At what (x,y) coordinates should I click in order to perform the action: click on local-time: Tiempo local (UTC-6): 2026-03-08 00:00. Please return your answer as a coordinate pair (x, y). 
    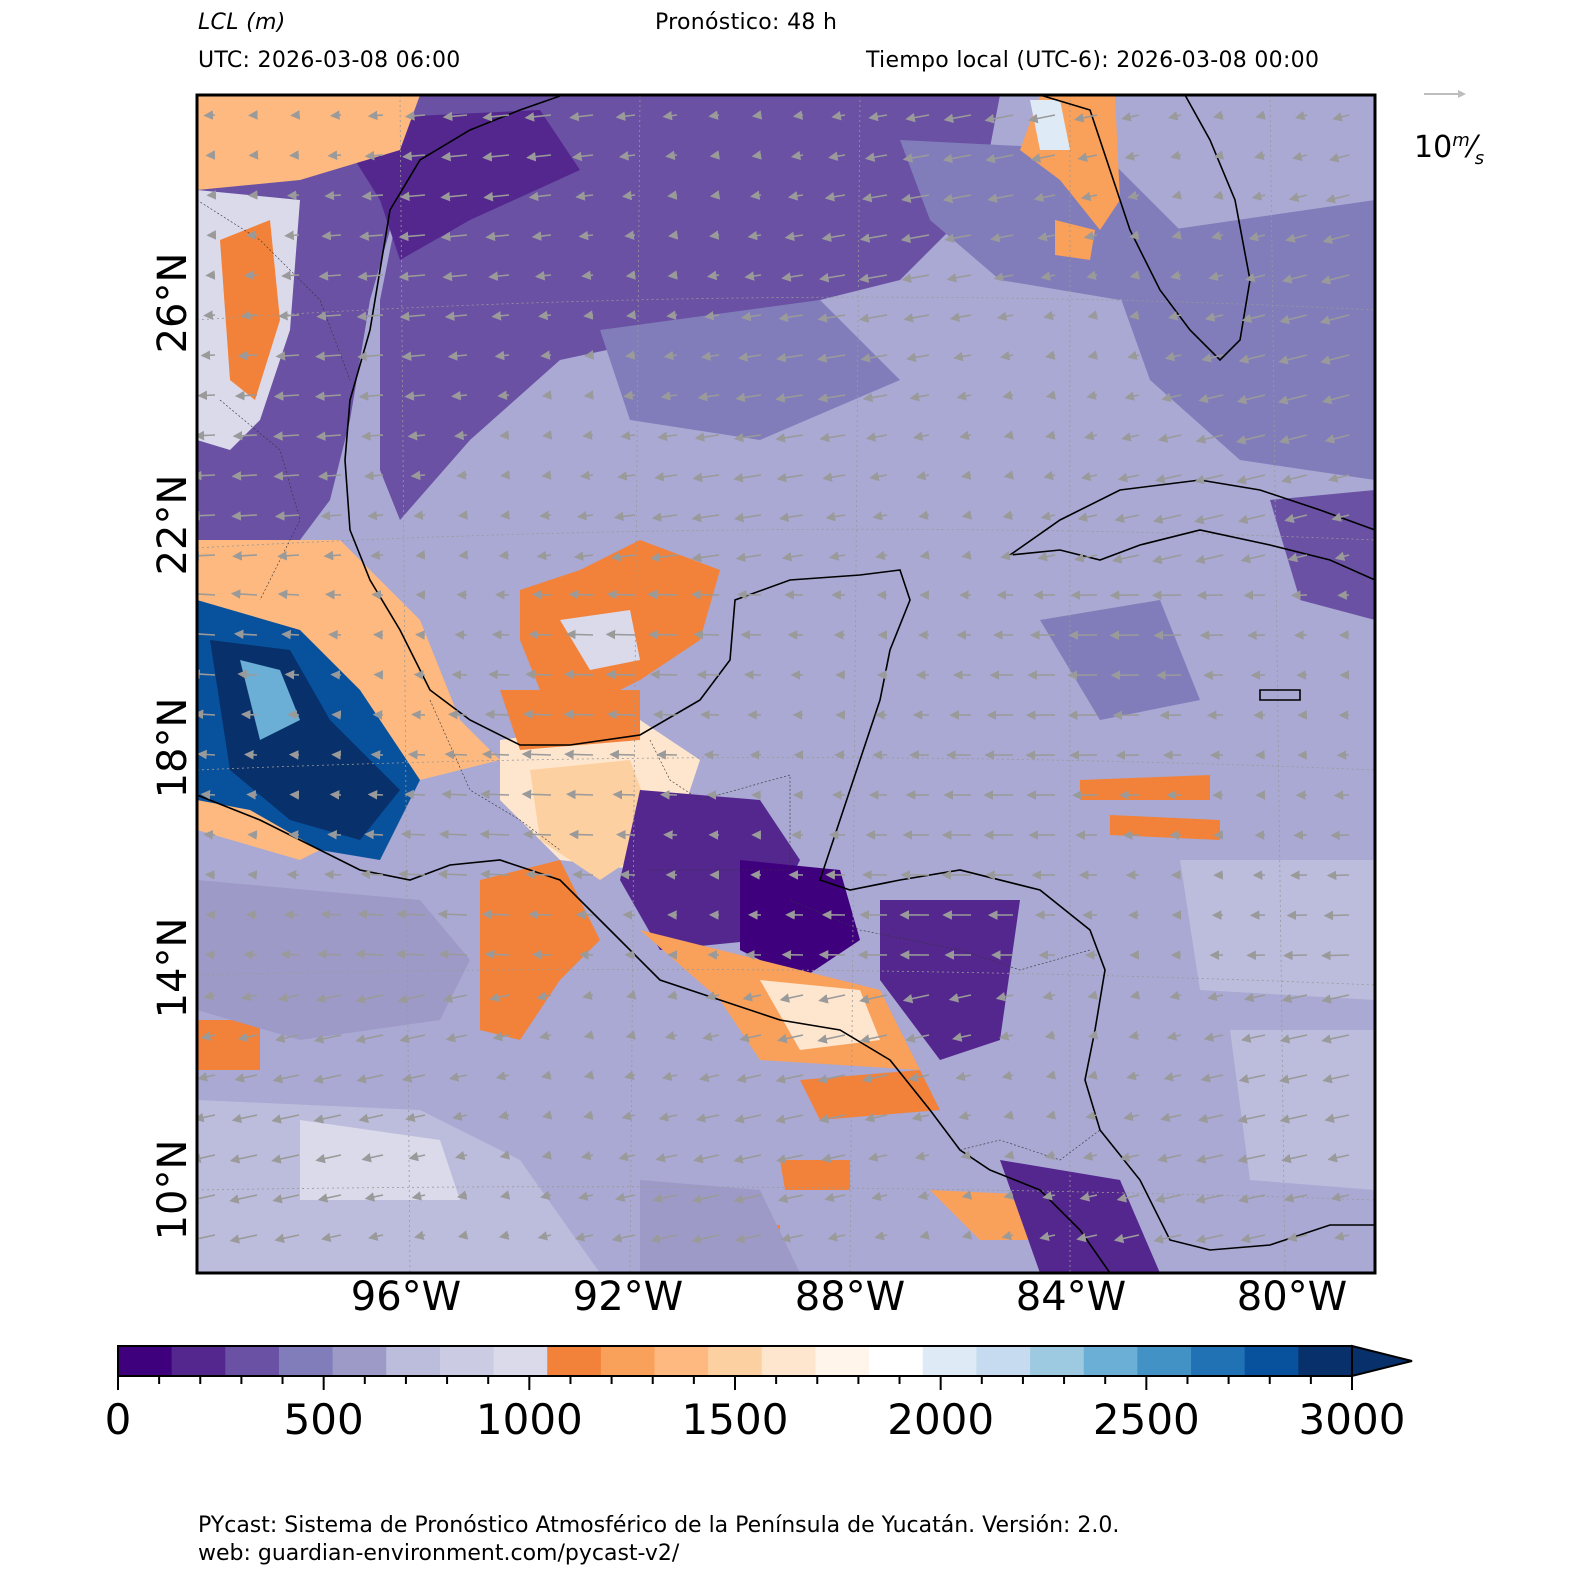
    Looking at the image, I should click on (1093, 60).